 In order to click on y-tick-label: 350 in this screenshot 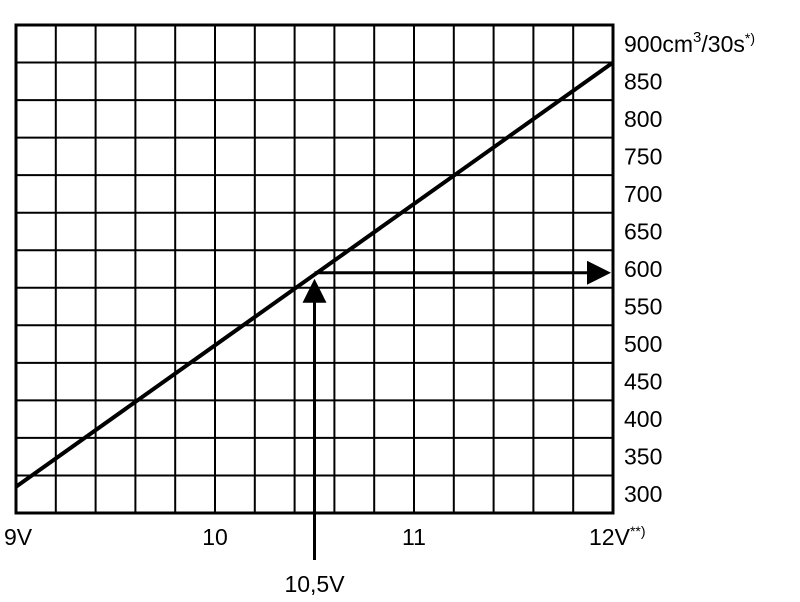, I will do `click(643, 457)`.